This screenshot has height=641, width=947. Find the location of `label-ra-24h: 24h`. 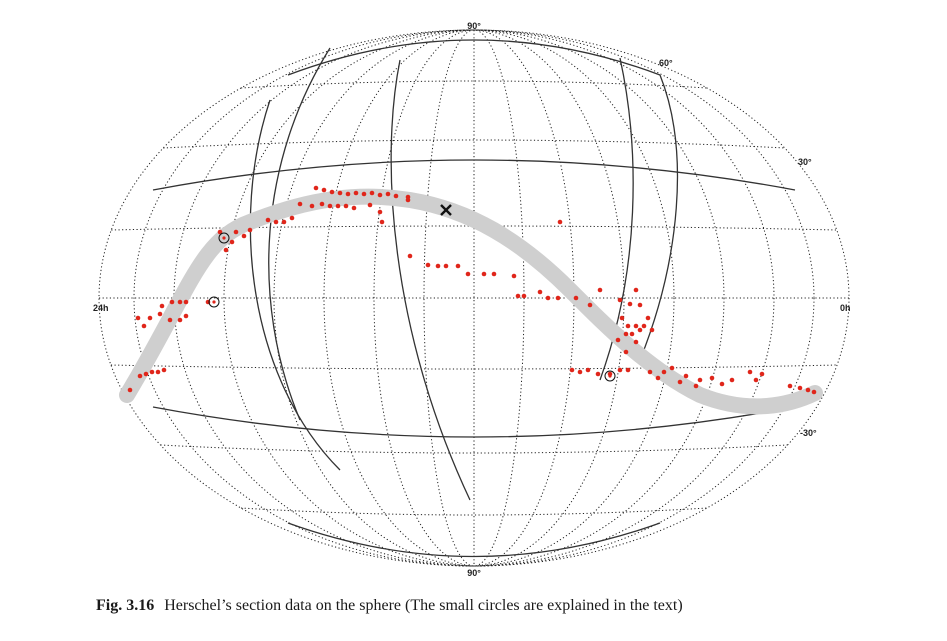

label-ra-24h: 24h is located at coordinates (101, 308).